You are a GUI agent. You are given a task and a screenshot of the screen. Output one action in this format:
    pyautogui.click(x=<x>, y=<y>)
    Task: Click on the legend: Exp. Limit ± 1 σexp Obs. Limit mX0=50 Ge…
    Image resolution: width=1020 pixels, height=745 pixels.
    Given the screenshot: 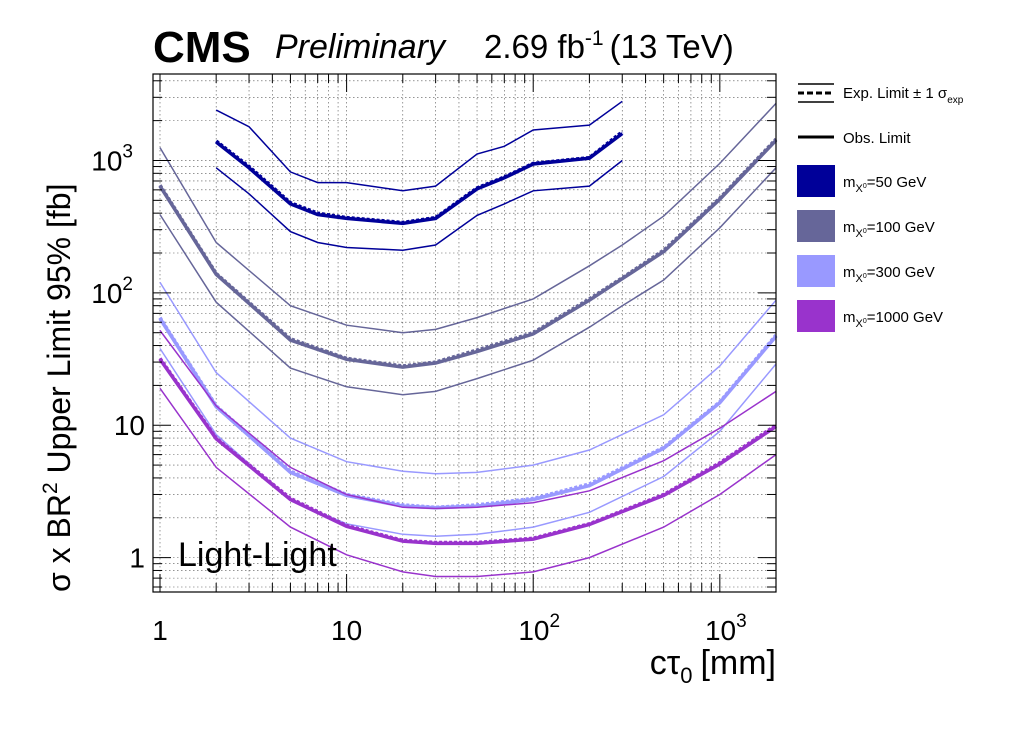 What is the action you would take?
    pyautogui.click(x=880, y=207)
    